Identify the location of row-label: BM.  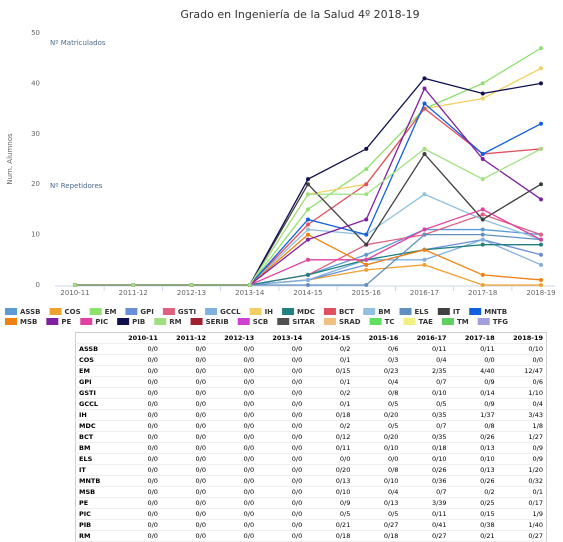
(94, 448).